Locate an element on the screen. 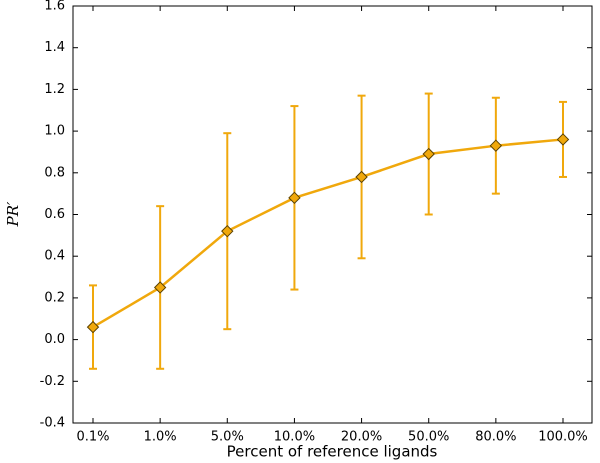 Image resolution: width=600 pixels, height=463 pixels. y-axis-title: PR′ is located at coordinates (13, 214).